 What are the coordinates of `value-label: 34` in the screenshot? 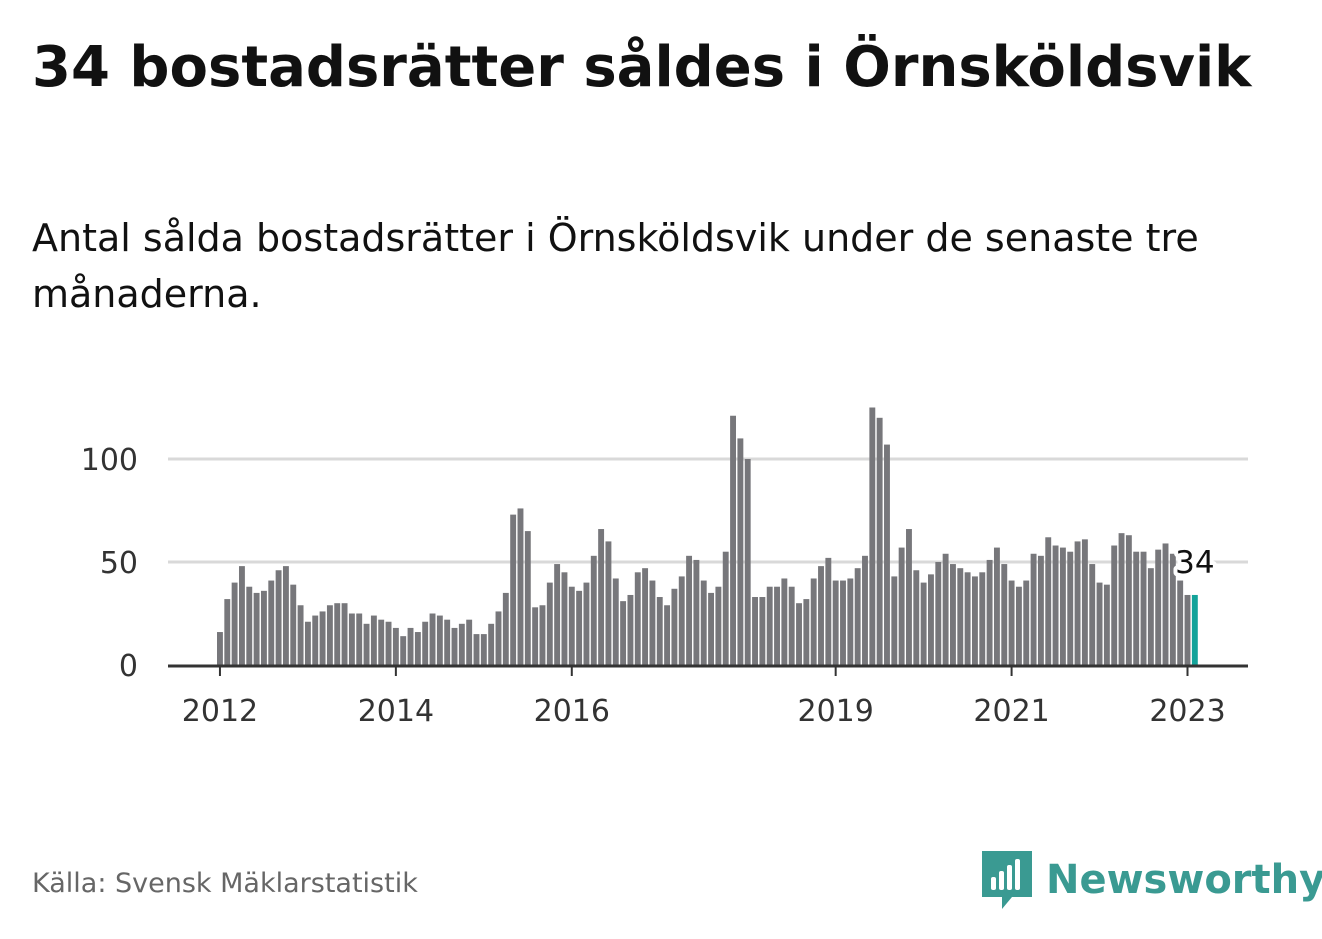 It's located at (1194, 563).